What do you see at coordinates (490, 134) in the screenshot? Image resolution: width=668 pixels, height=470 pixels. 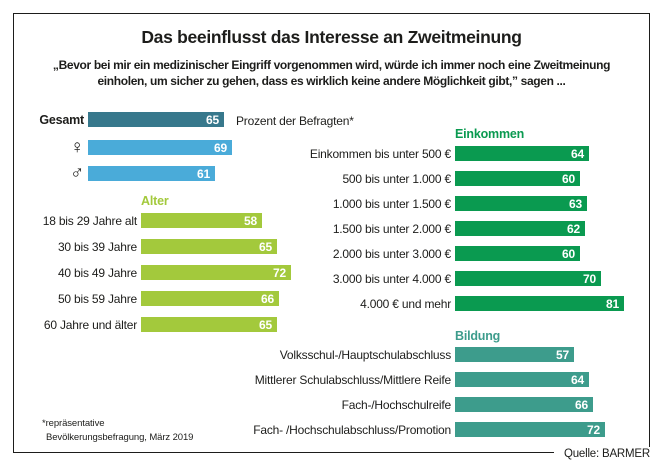 I see `section-header-einkommen: Einkommen` at bounding box center [490, 134].